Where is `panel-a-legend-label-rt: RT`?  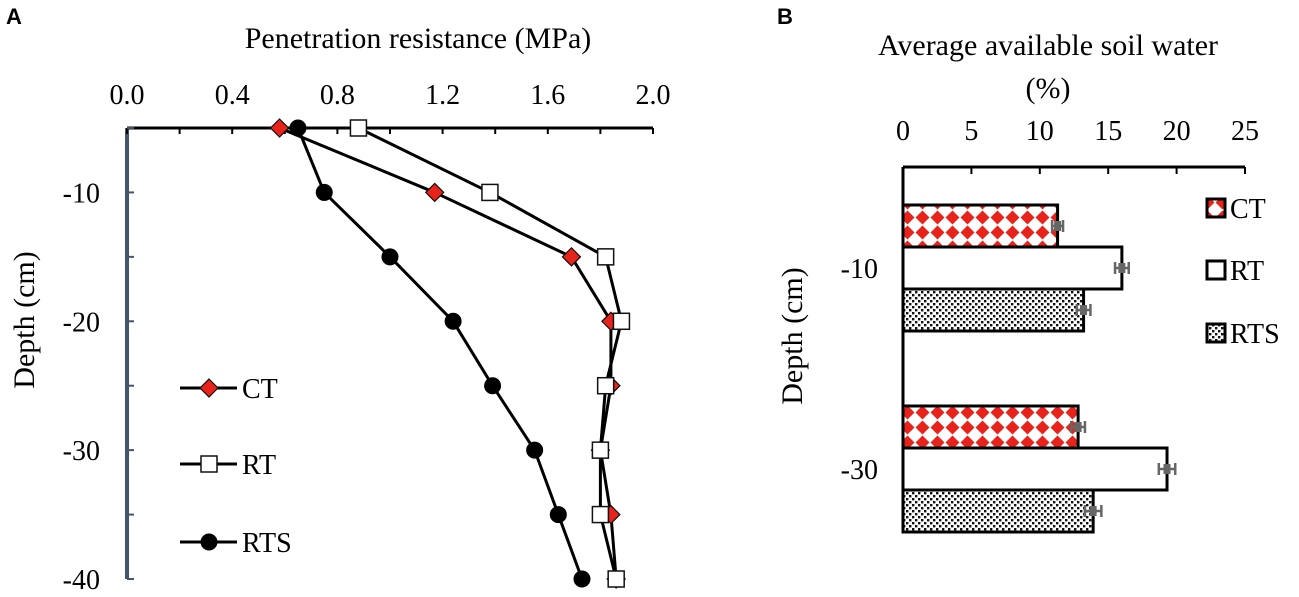 panel-a-legend-label-rt: RT is located at coordinates (259, 465).